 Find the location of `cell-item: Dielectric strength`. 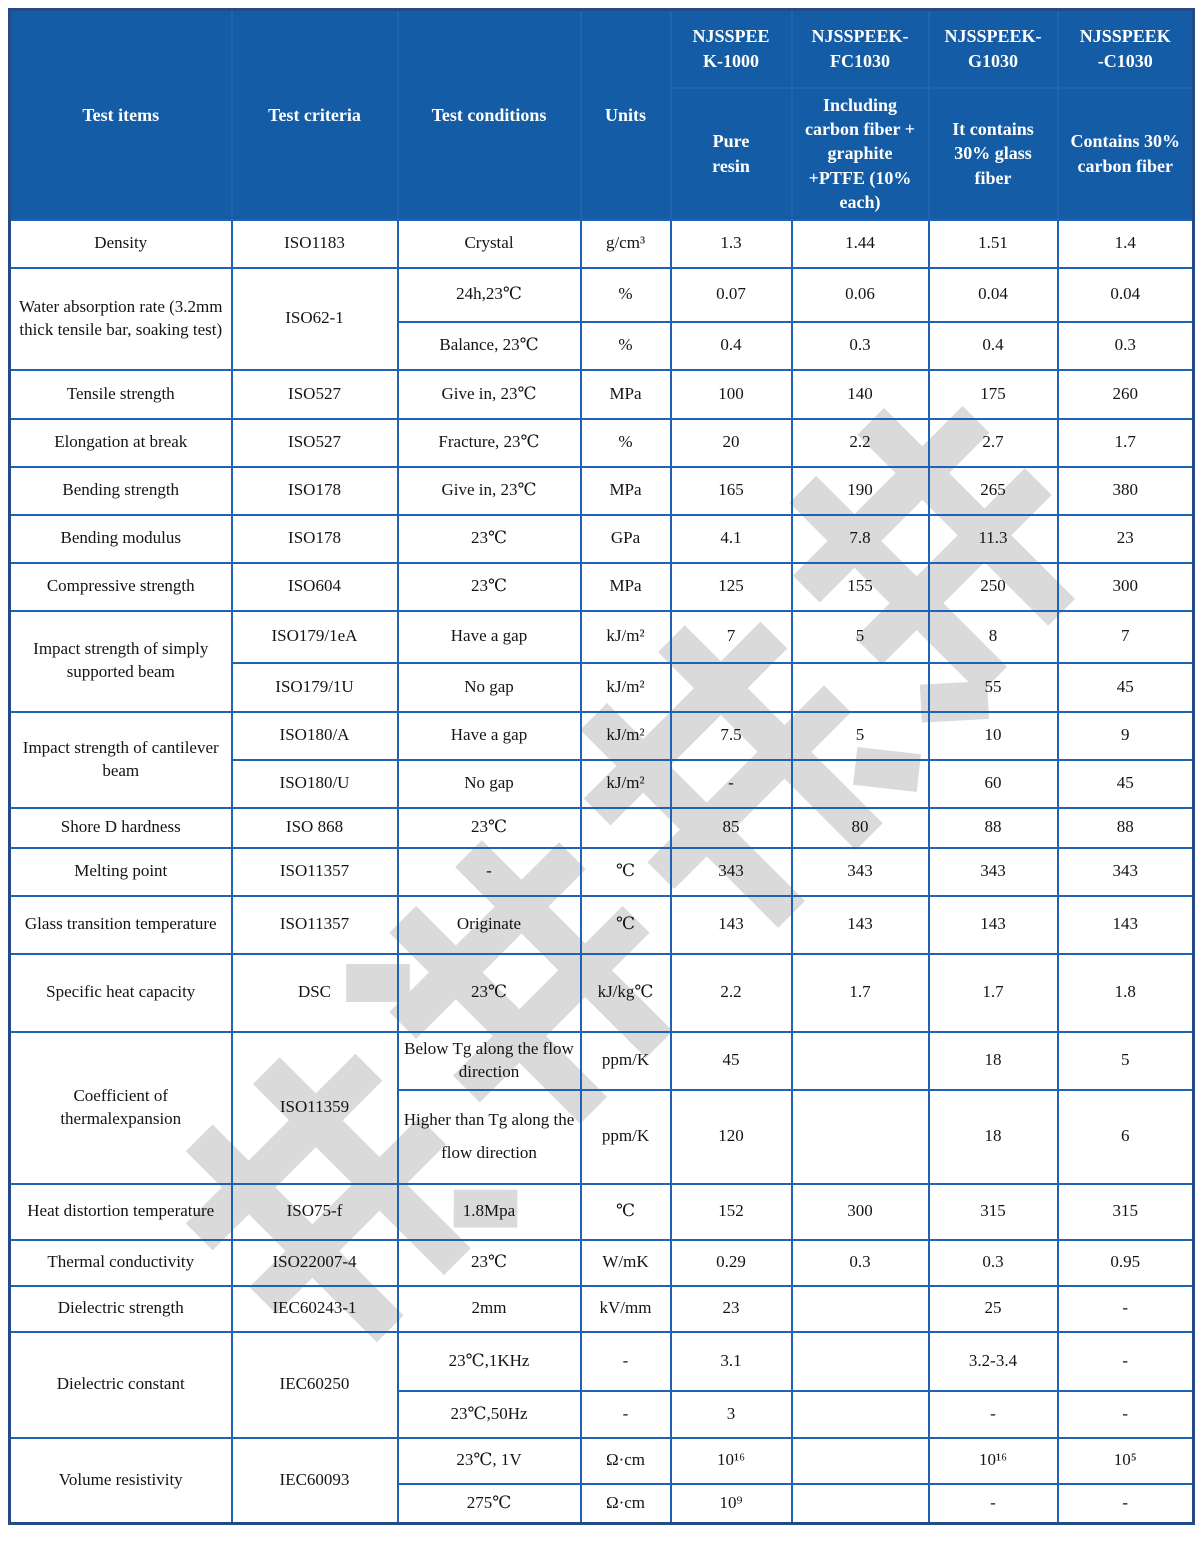

cell-item: Dielectric strength is located at coordinates (120, 1308).